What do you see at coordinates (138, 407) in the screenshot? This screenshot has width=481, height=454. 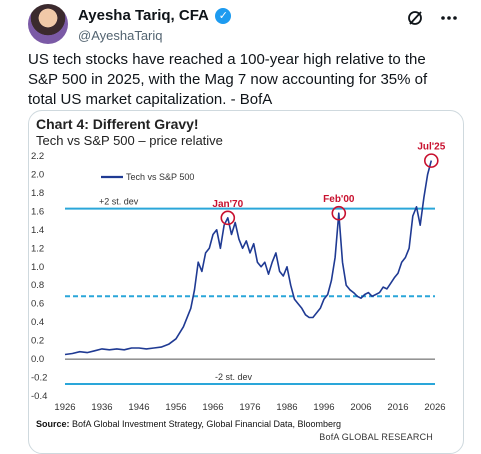 I see `x-tick-label: 1946` at bounding box center [138, 407].